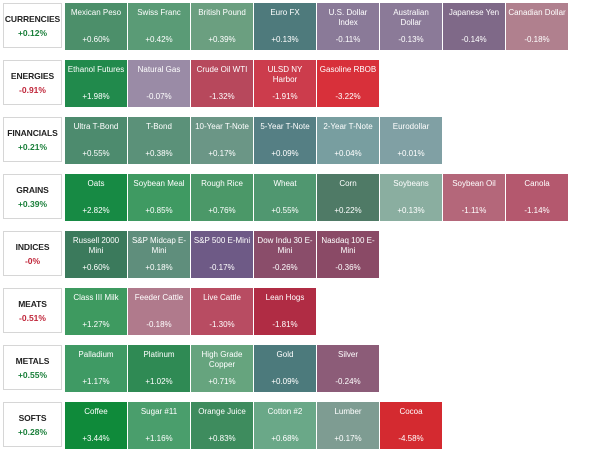 The width and height of the screenshot is (590, 450). I want to click on tile-gold: Gold +0.09%, so click(285, 368).